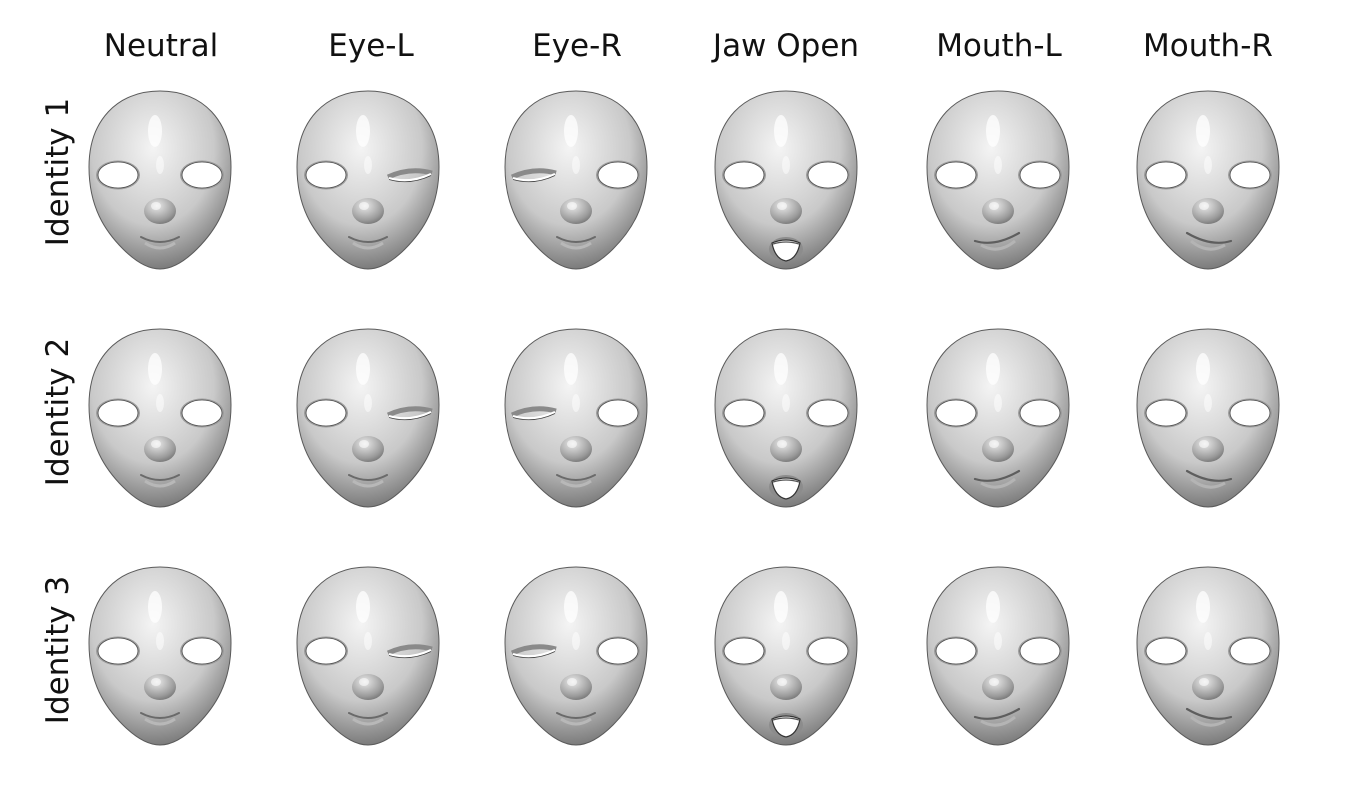 This screenshot has height=796, width=1346. I want to click on column-header-neutral: Neutral, so click(161, 46).